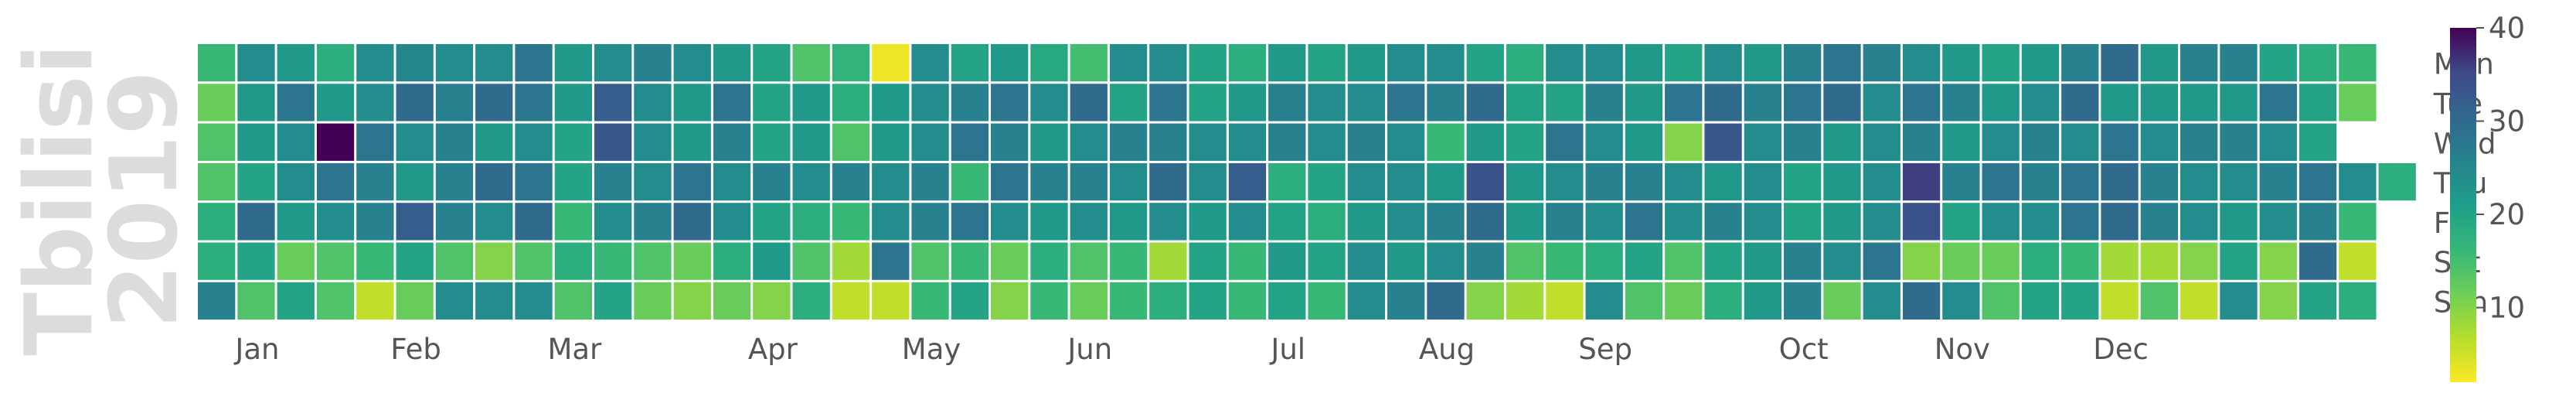 This screenshot has height=393, width=2576. I want to click on colorbar-ticks: 10 20 30 40, so click(2500, 168).